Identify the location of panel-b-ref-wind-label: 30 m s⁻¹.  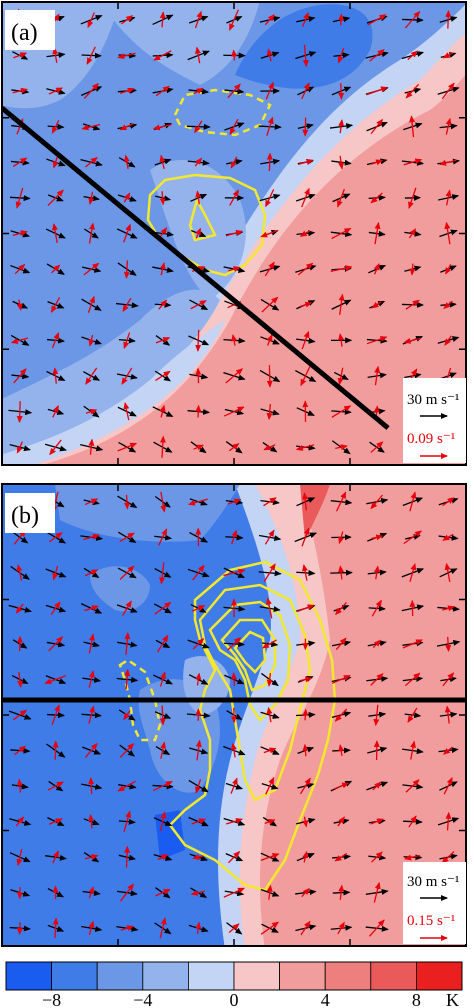
(433, 882).